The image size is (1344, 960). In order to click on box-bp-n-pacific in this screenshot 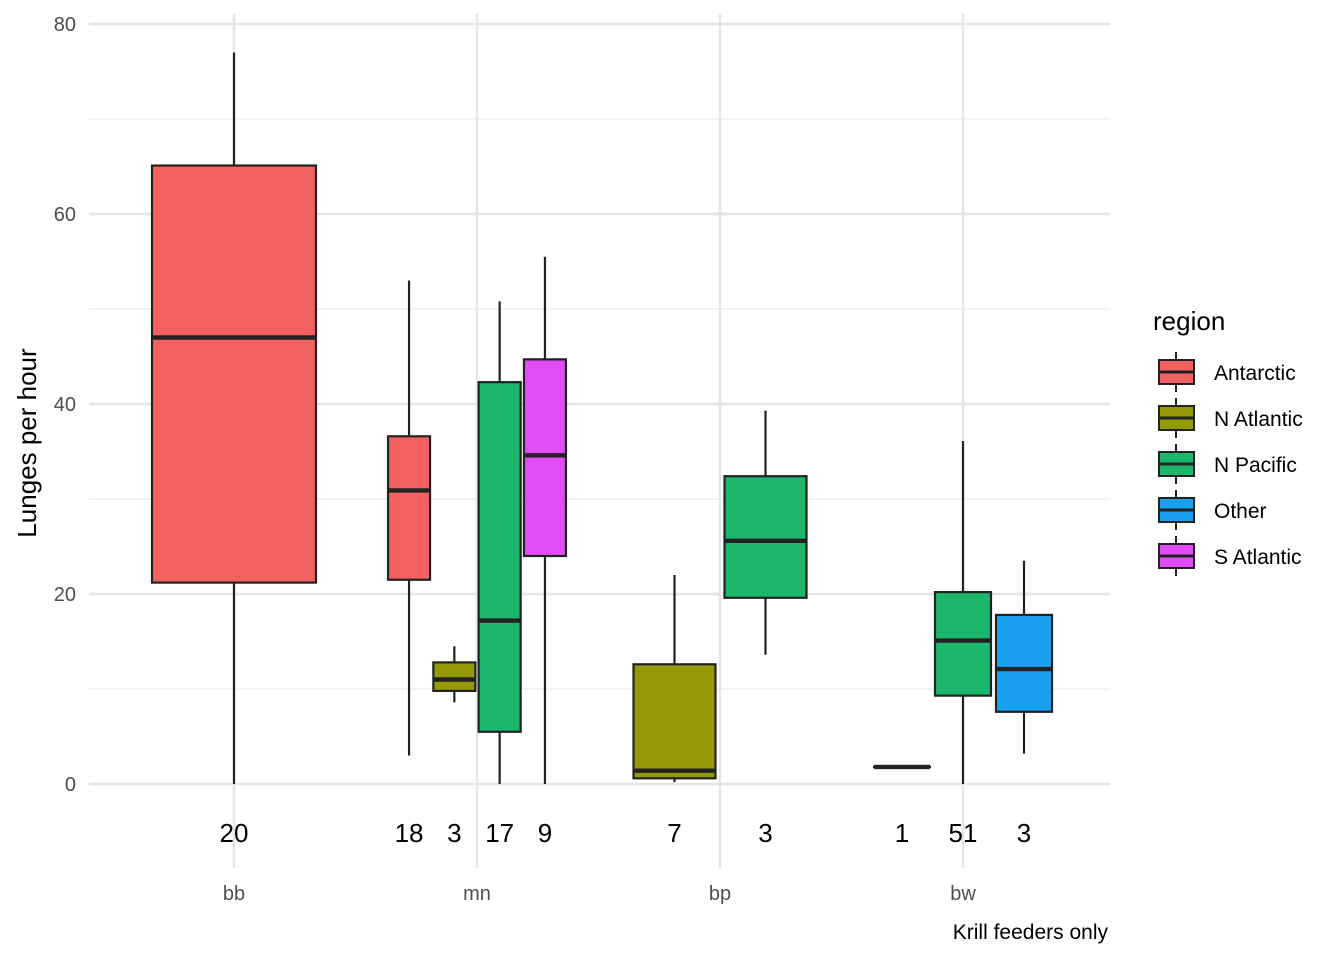, I will do `click(765, 532)`.